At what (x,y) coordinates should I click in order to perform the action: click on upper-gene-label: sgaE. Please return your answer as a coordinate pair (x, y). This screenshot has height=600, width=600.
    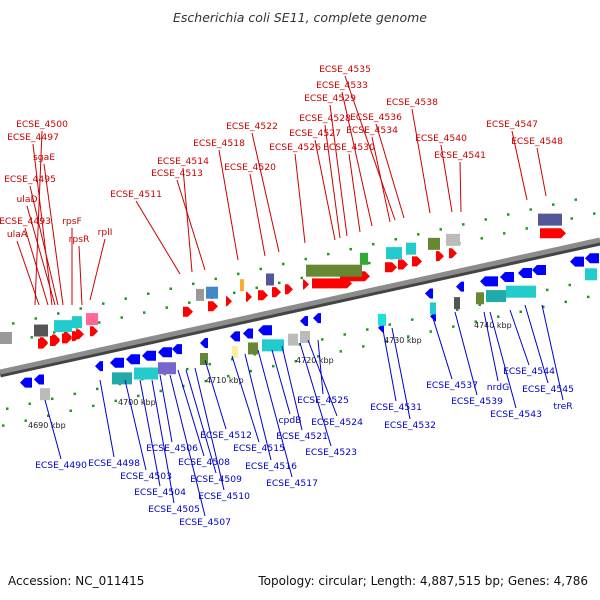
    Looking at the image, I should click on (44, 157).